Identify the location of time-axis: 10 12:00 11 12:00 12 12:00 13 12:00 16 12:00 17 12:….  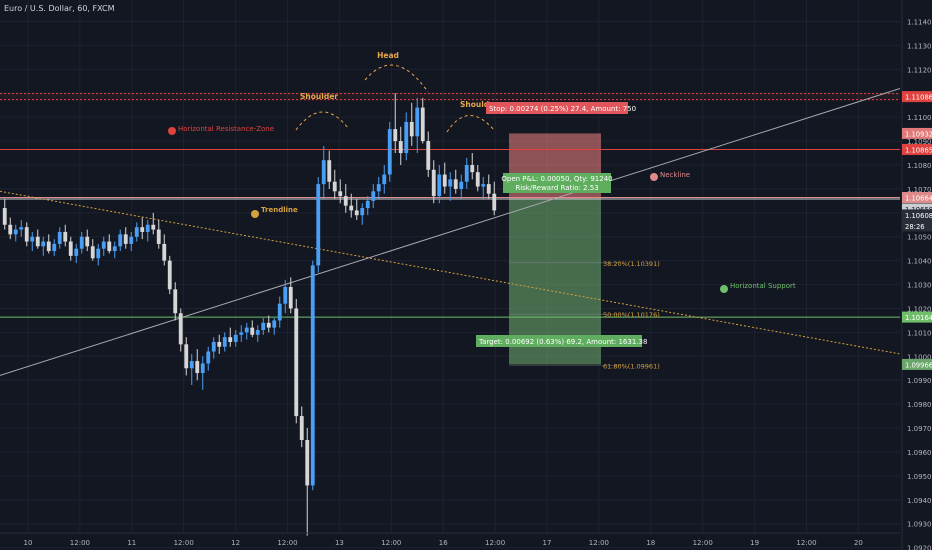
(450, 539).